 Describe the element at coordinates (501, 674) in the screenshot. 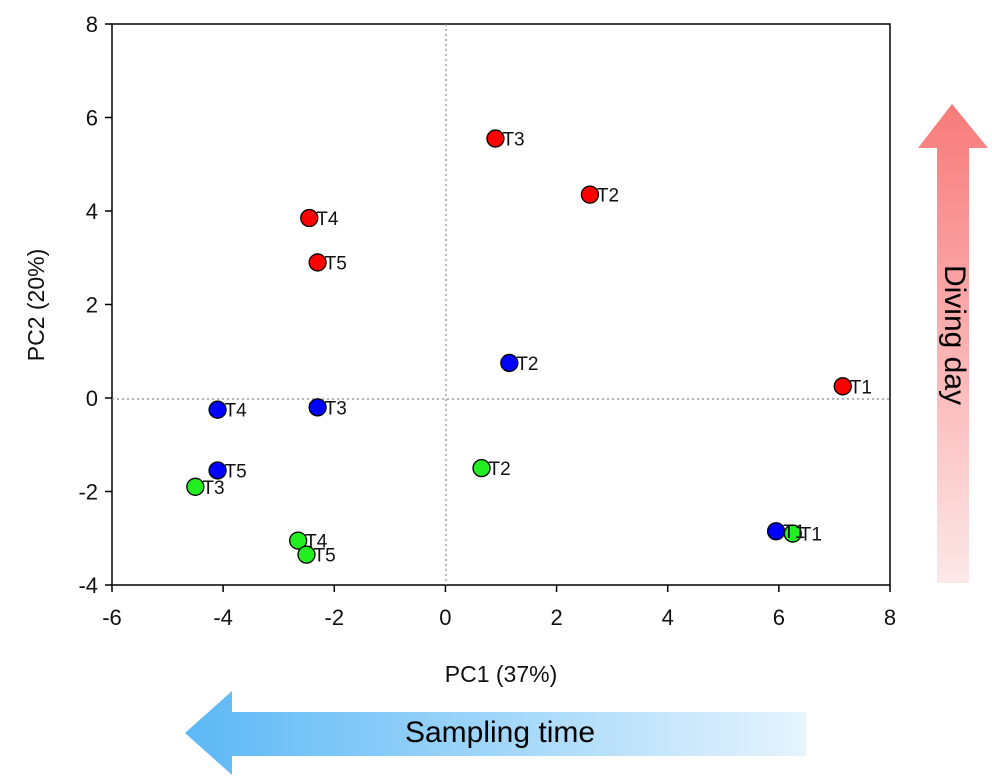

I see `x-axis-title: PC1 (37%)` at that location.